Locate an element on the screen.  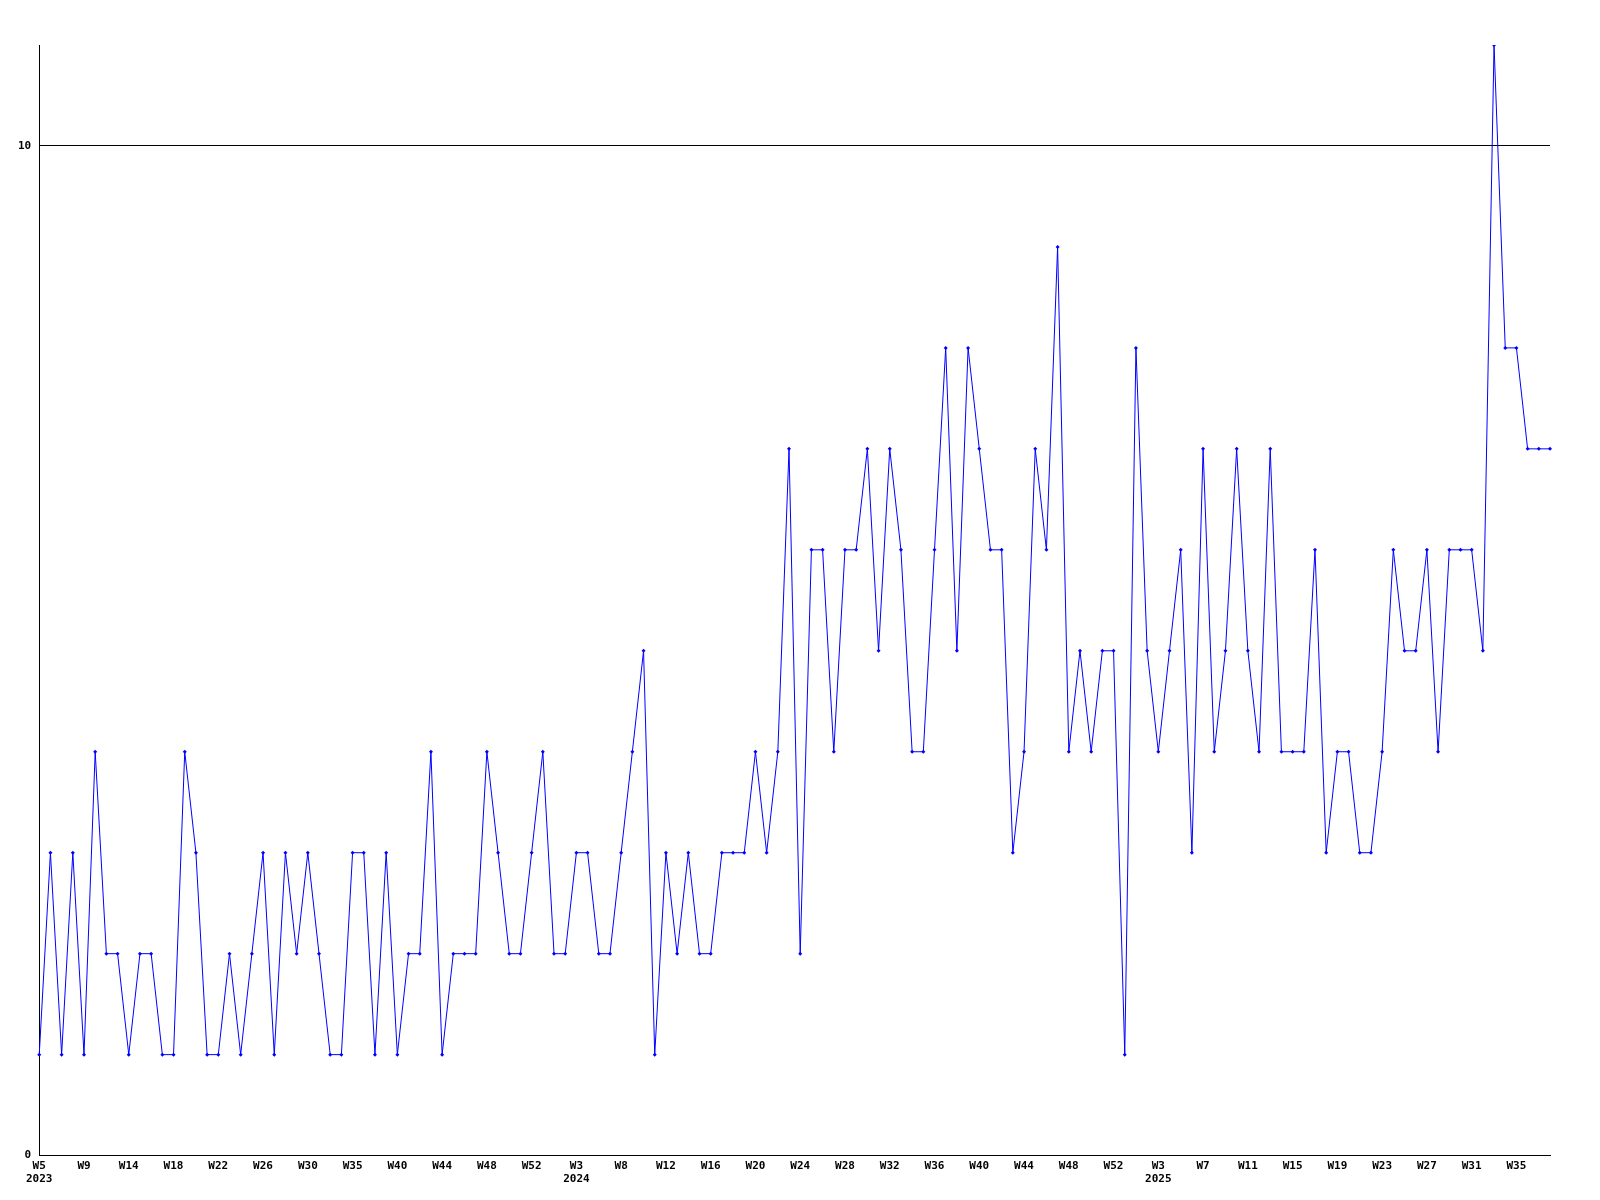
y-tick-label: 0 is located at coordinates (28, 1155).